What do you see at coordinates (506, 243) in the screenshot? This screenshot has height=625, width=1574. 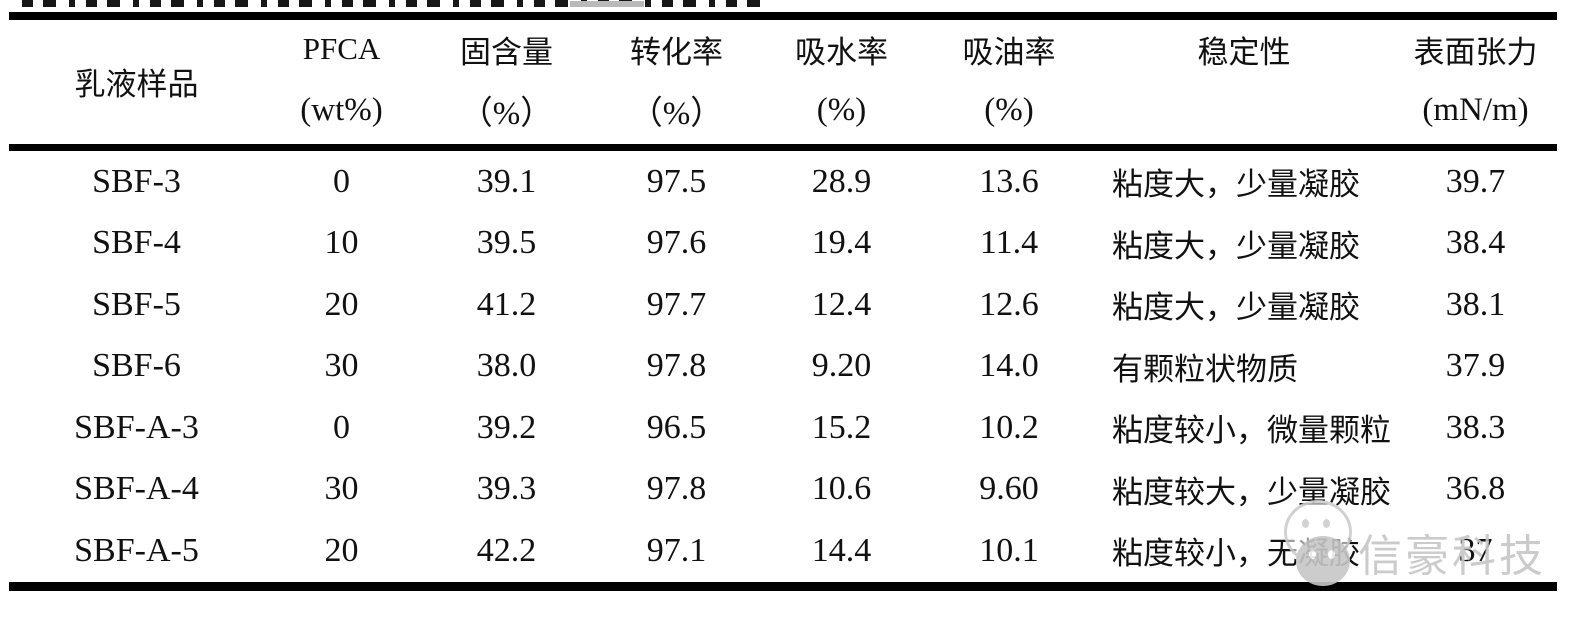 I see `cell-solid-content: 39.5` at bounding box center [506, 243].